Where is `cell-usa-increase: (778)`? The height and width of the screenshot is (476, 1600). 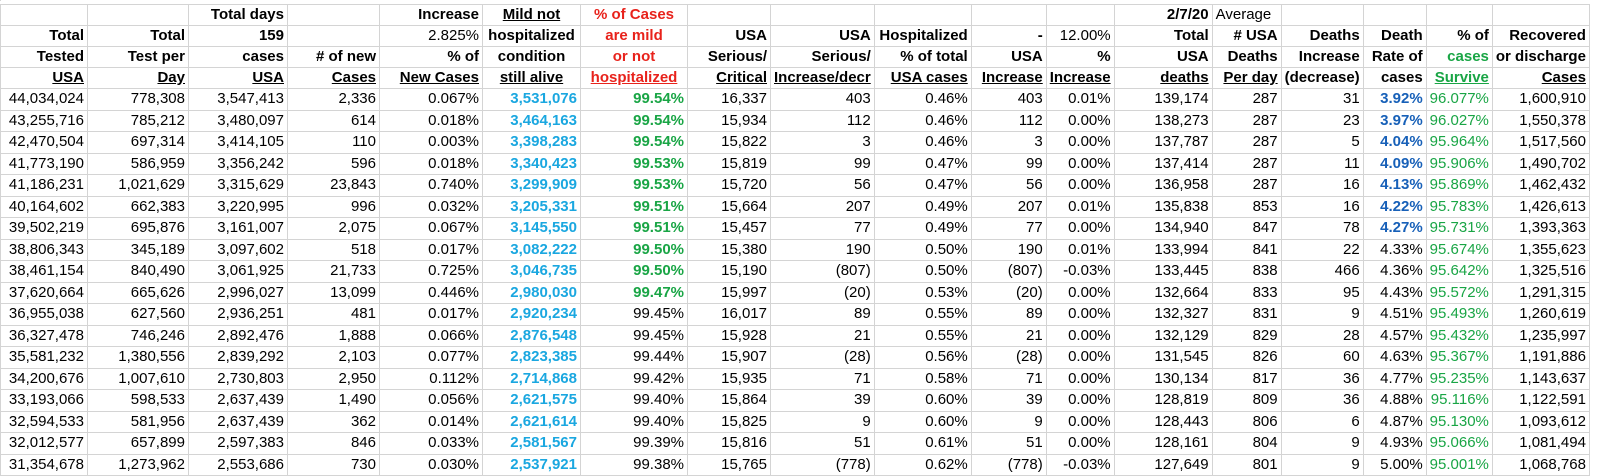 cell-usa-increase: (778) is located at coordinates (1008, 464).